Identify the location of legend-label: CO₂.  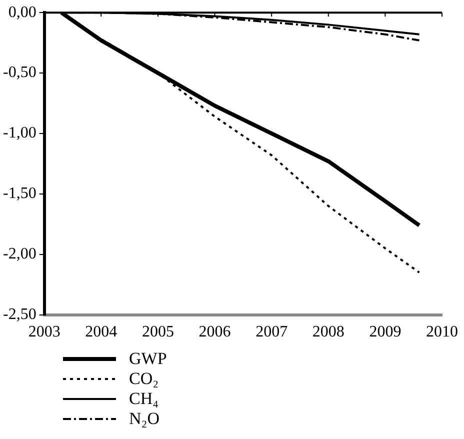
(144, 379).